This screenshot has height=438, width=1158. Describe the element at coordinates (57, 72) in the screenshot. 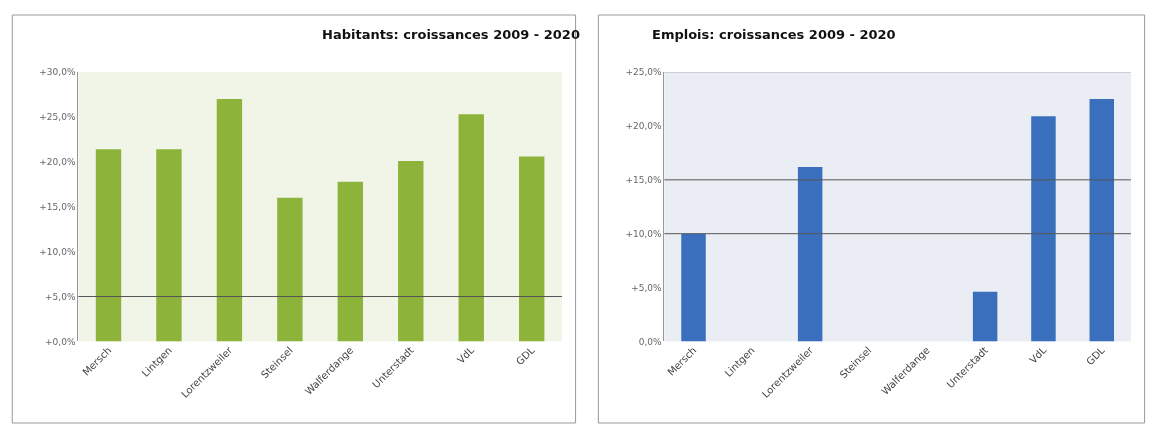

I see `y-tick-label: +30,0%` at that location.